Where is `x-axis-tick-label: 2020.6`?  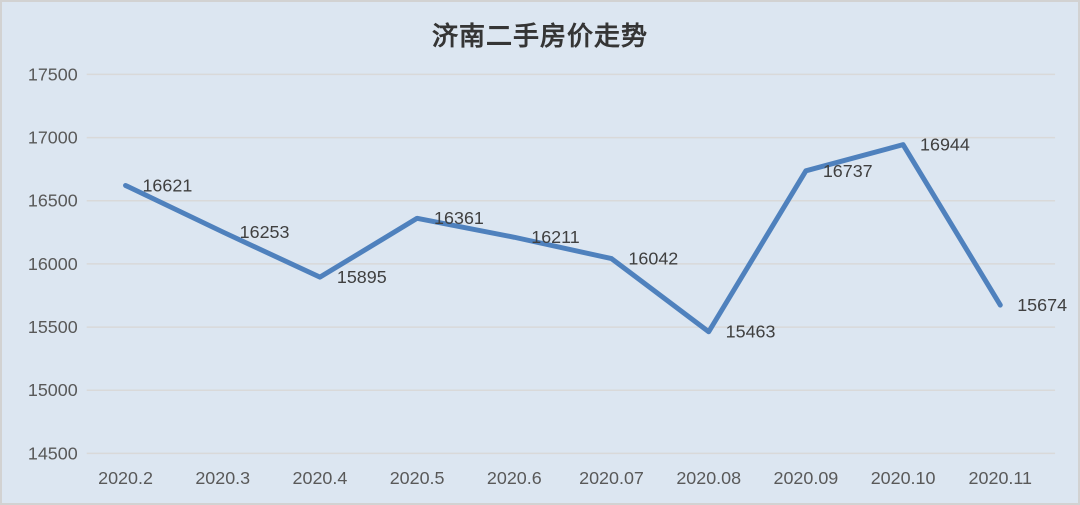
x-axis-tick-label: 2020.6 is located at coordinates (514, 478).